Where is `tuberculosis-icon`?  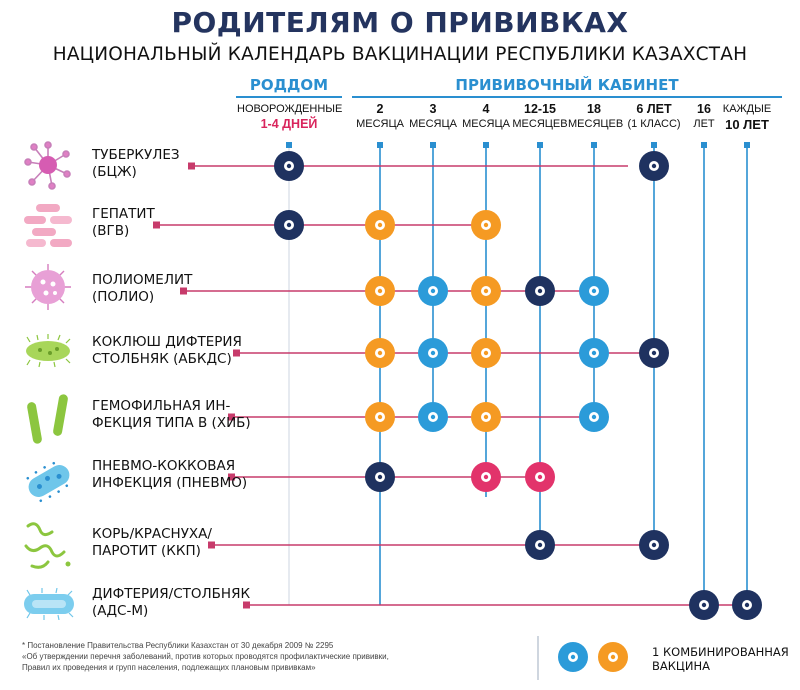
tuberculosis-icon is located at coordinates (47, 165).